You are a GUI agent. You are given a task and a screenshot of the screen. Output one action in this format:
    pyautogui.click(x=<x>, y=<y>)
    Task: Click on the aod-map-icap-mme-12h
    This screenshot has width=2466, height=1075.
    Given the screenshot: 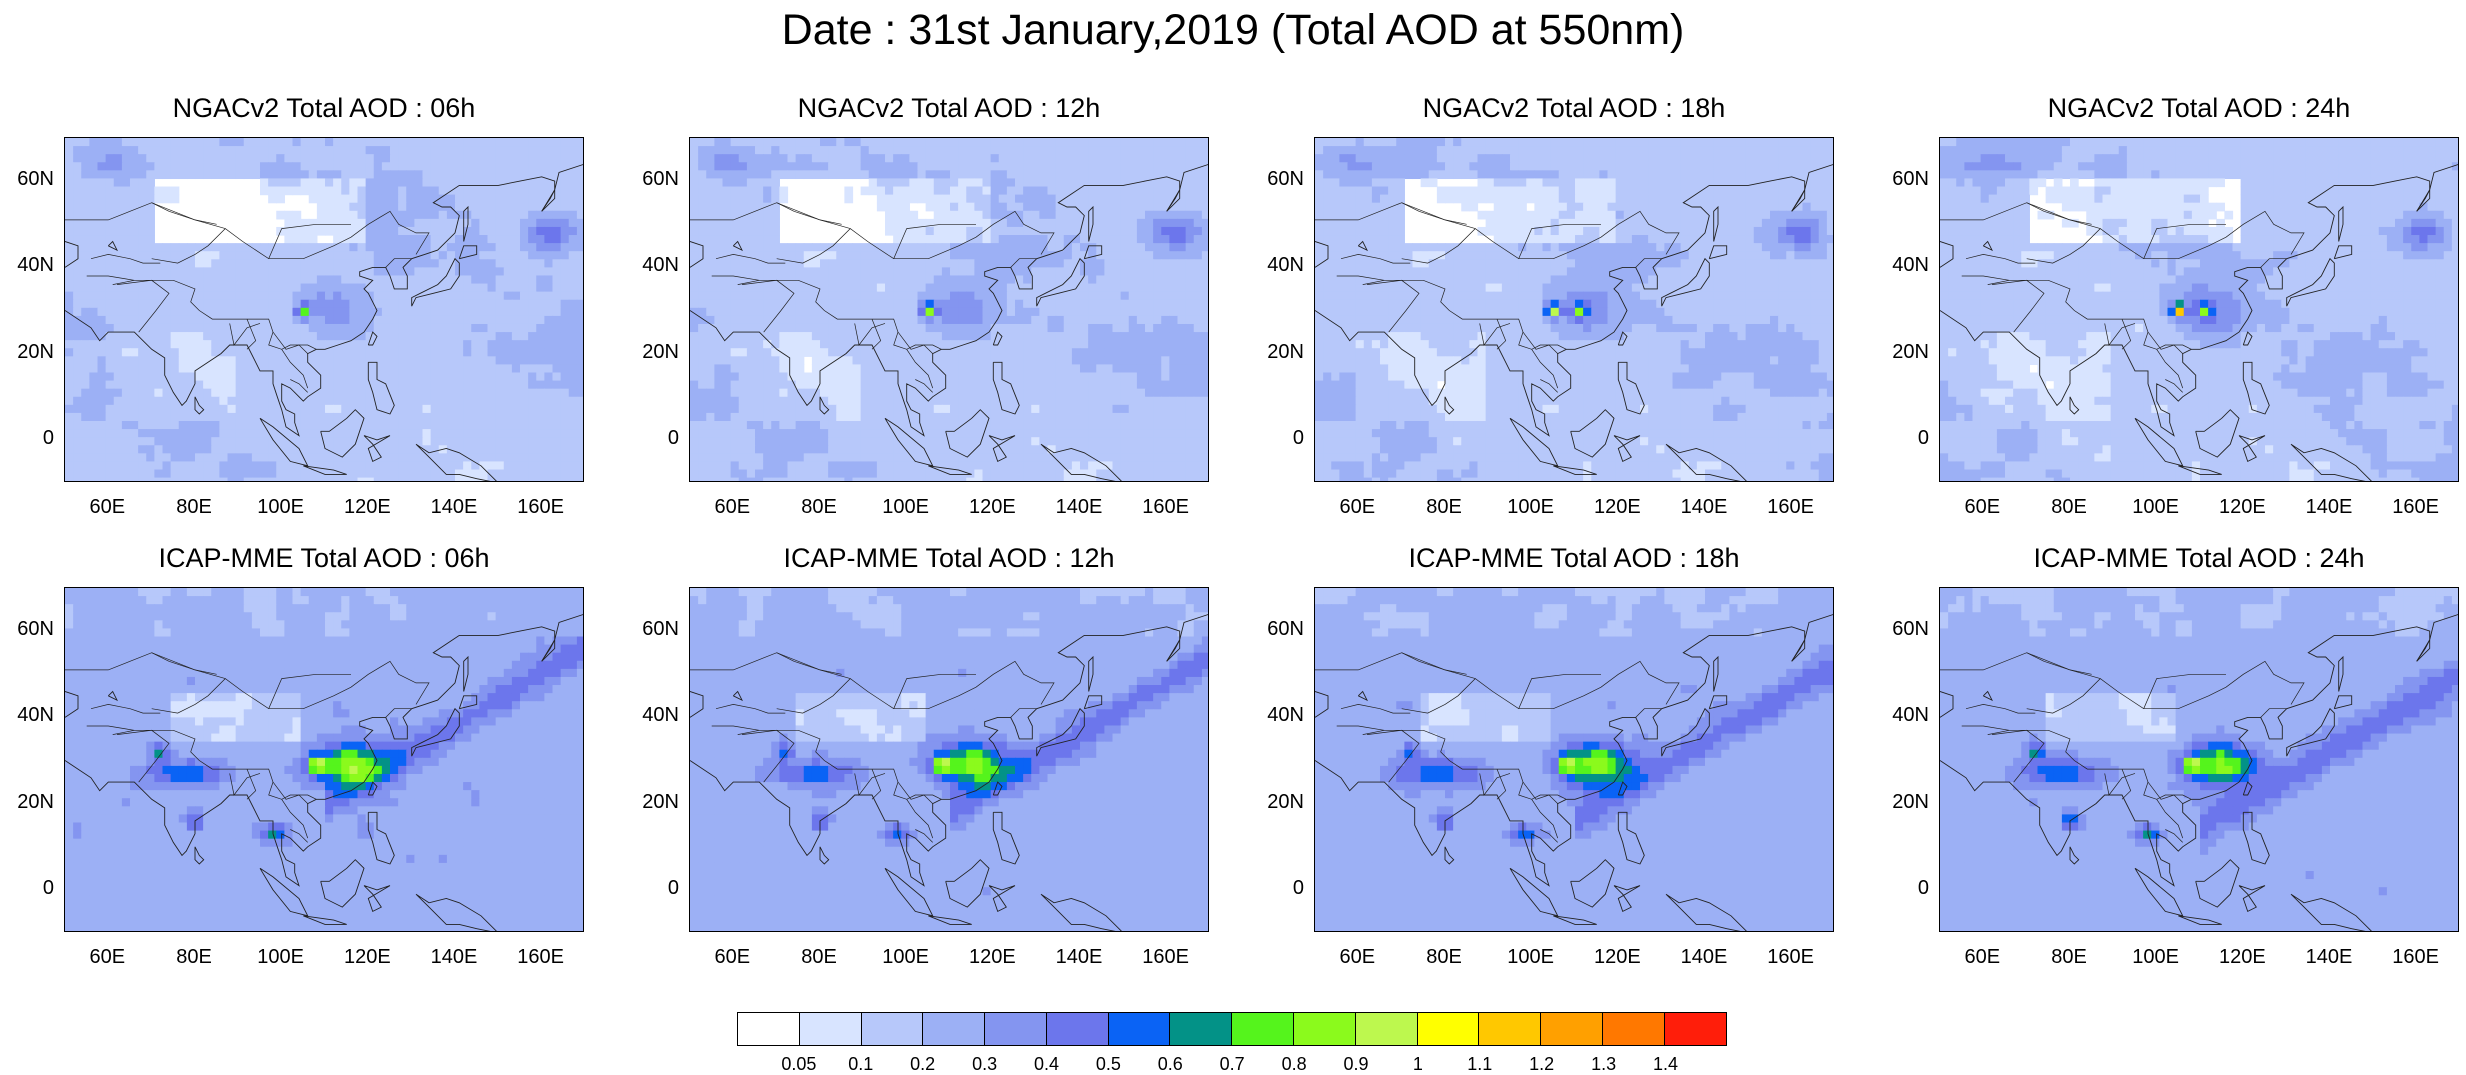 What is the action you would take?
    pyautogui.click(x=949, y=759)
    